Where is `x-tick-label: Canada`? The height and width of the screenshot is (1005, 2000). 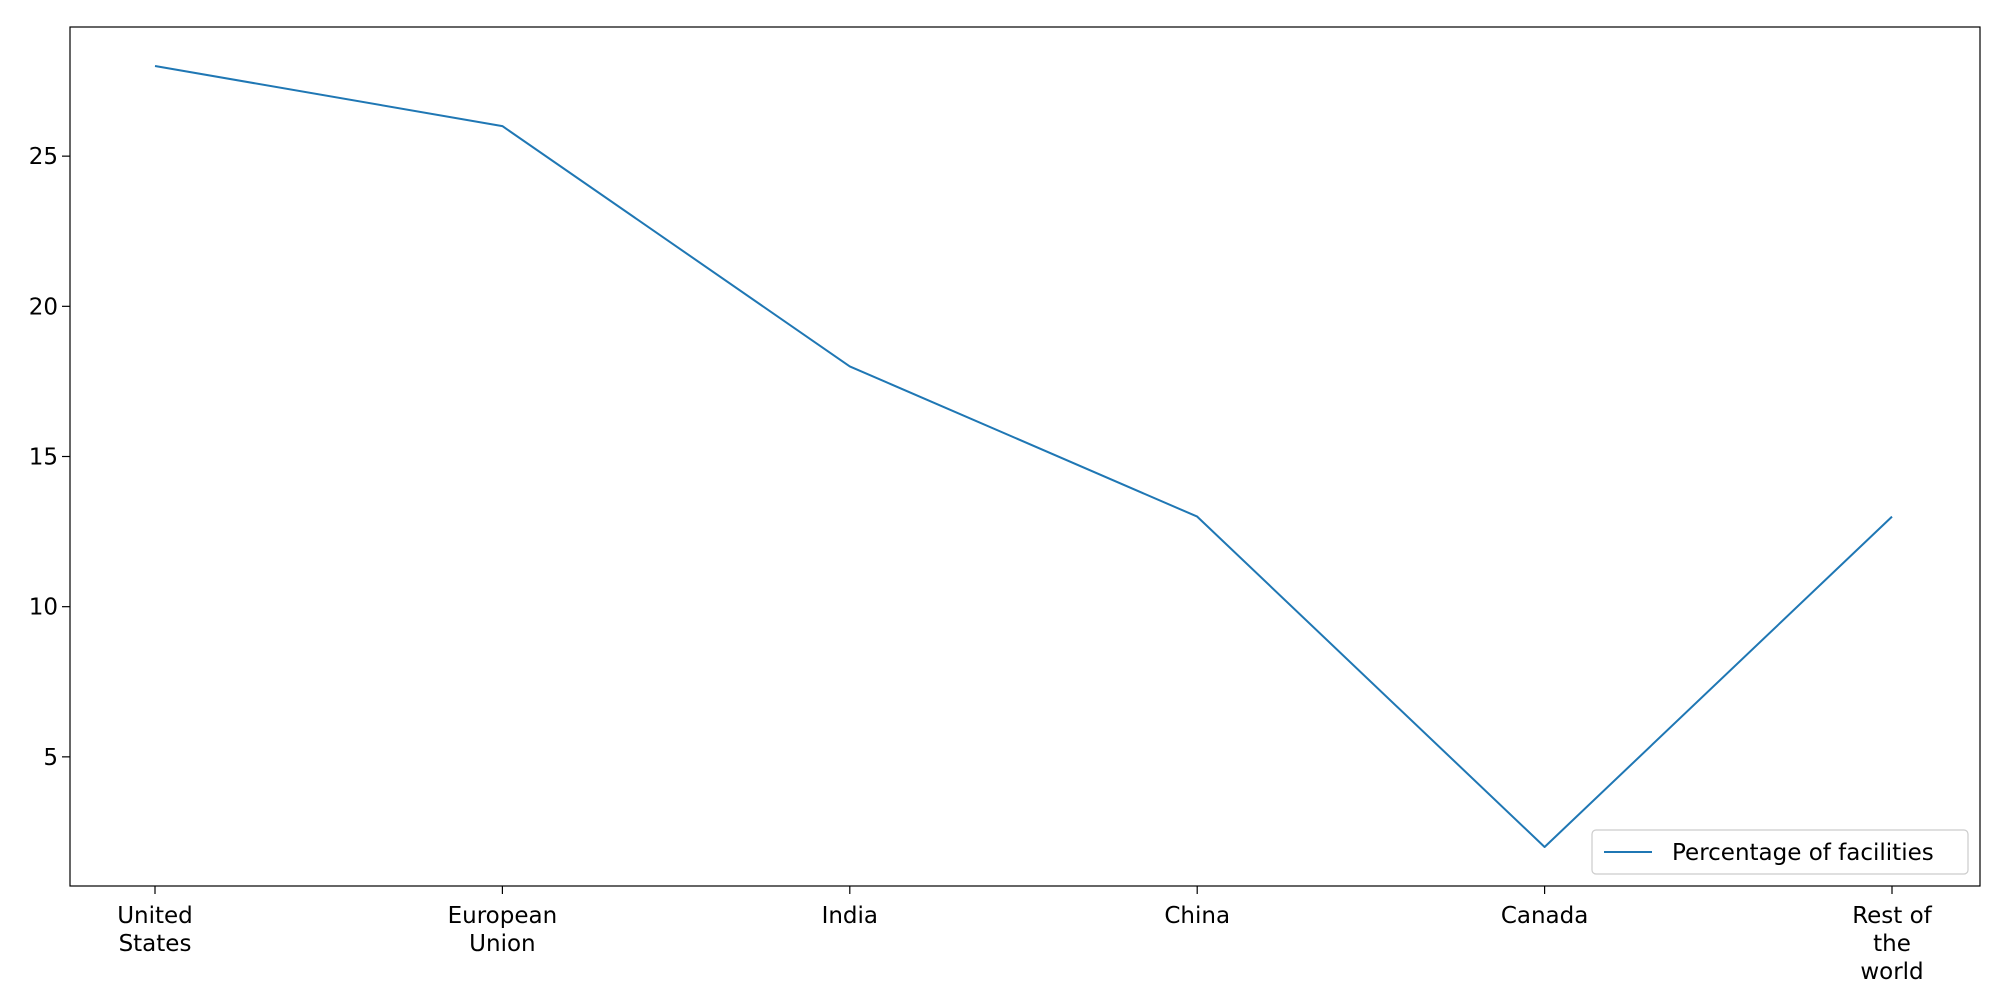 x-tick-label: Canada is located at coordinates (1545, 916).